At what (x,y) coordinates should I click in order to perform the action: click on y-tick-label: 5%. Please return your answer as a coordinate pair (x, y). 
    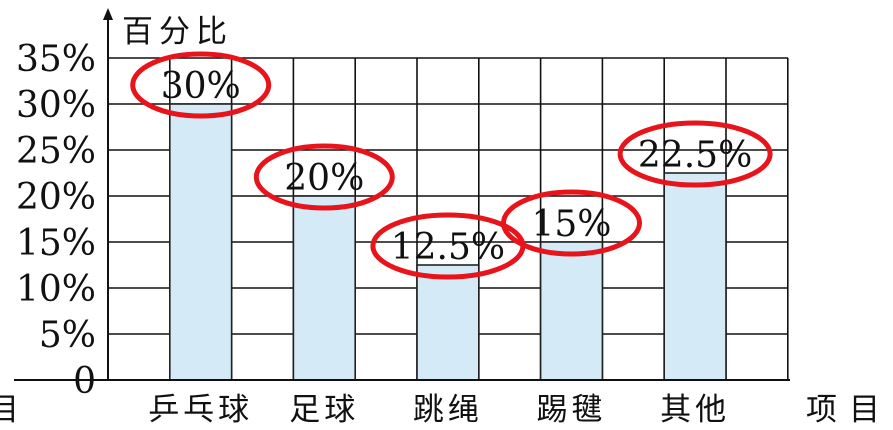
    Looking at the image, I should click on (67, 335).